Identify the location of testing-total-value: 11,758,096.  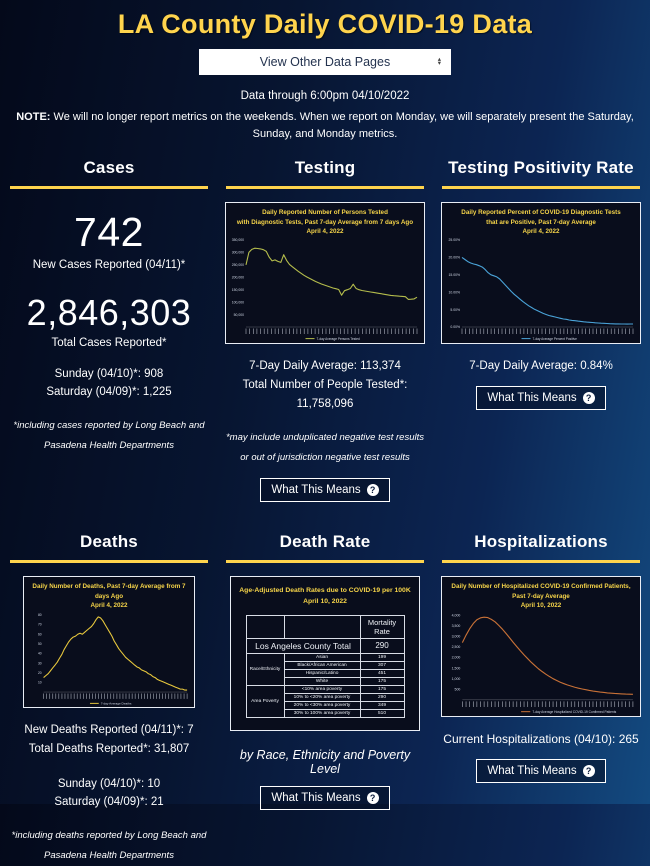
(325, 404).